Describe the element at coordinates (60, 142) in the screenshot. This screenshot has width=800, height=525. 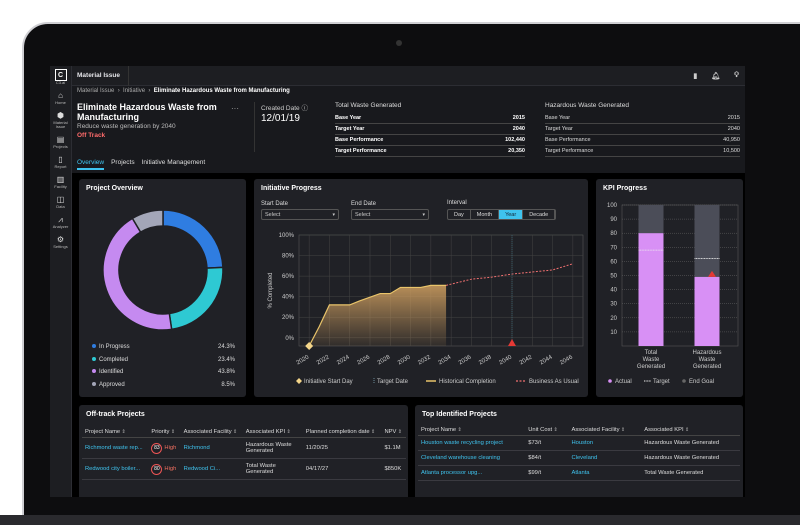
I see `sidebar-item-projects: ▤ Projects` at that location.